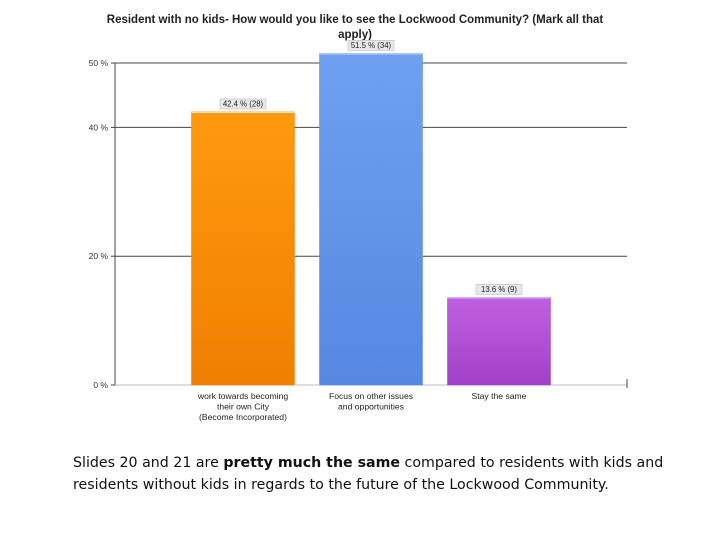  I want to click on x-tick-label: Stay the same, so click(499, 396).